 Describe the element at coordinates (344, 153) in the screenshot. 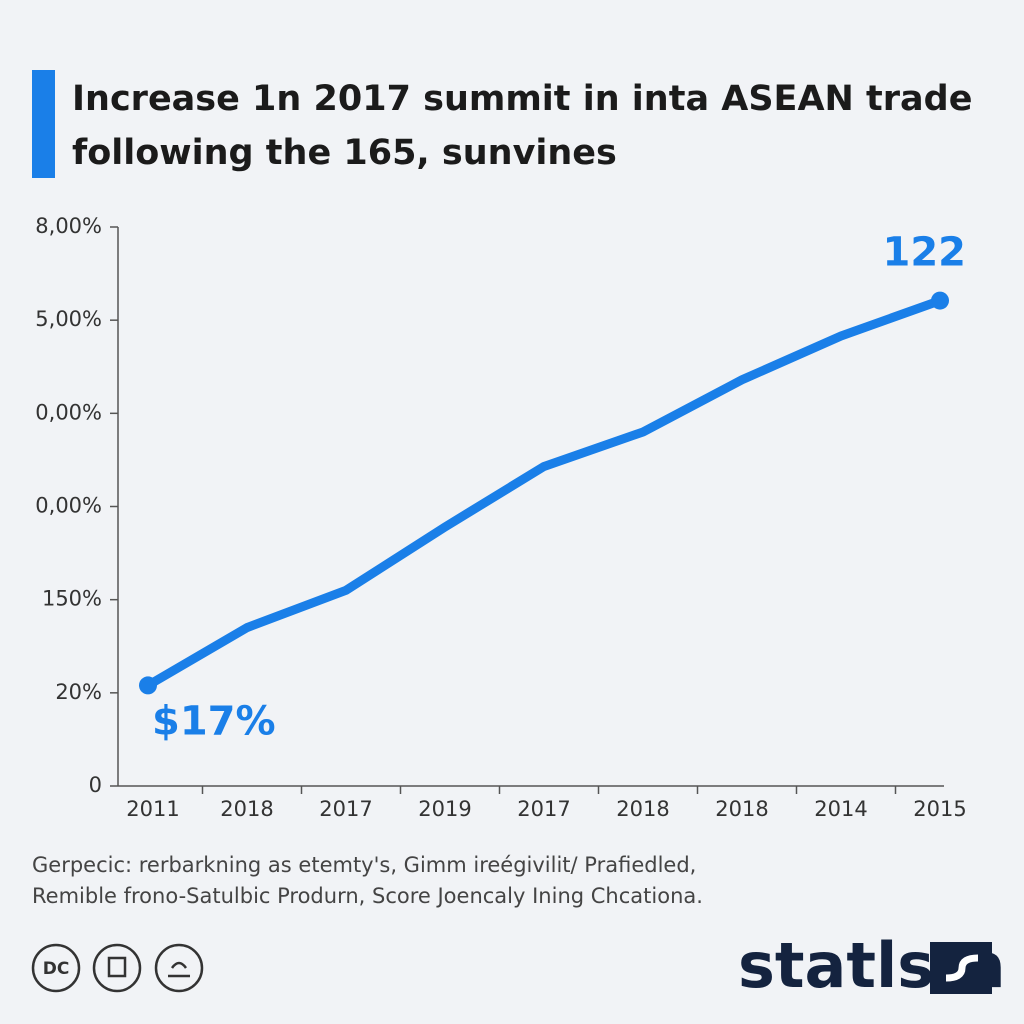

I see `chart-title: following the 165, sunvines` at that location.